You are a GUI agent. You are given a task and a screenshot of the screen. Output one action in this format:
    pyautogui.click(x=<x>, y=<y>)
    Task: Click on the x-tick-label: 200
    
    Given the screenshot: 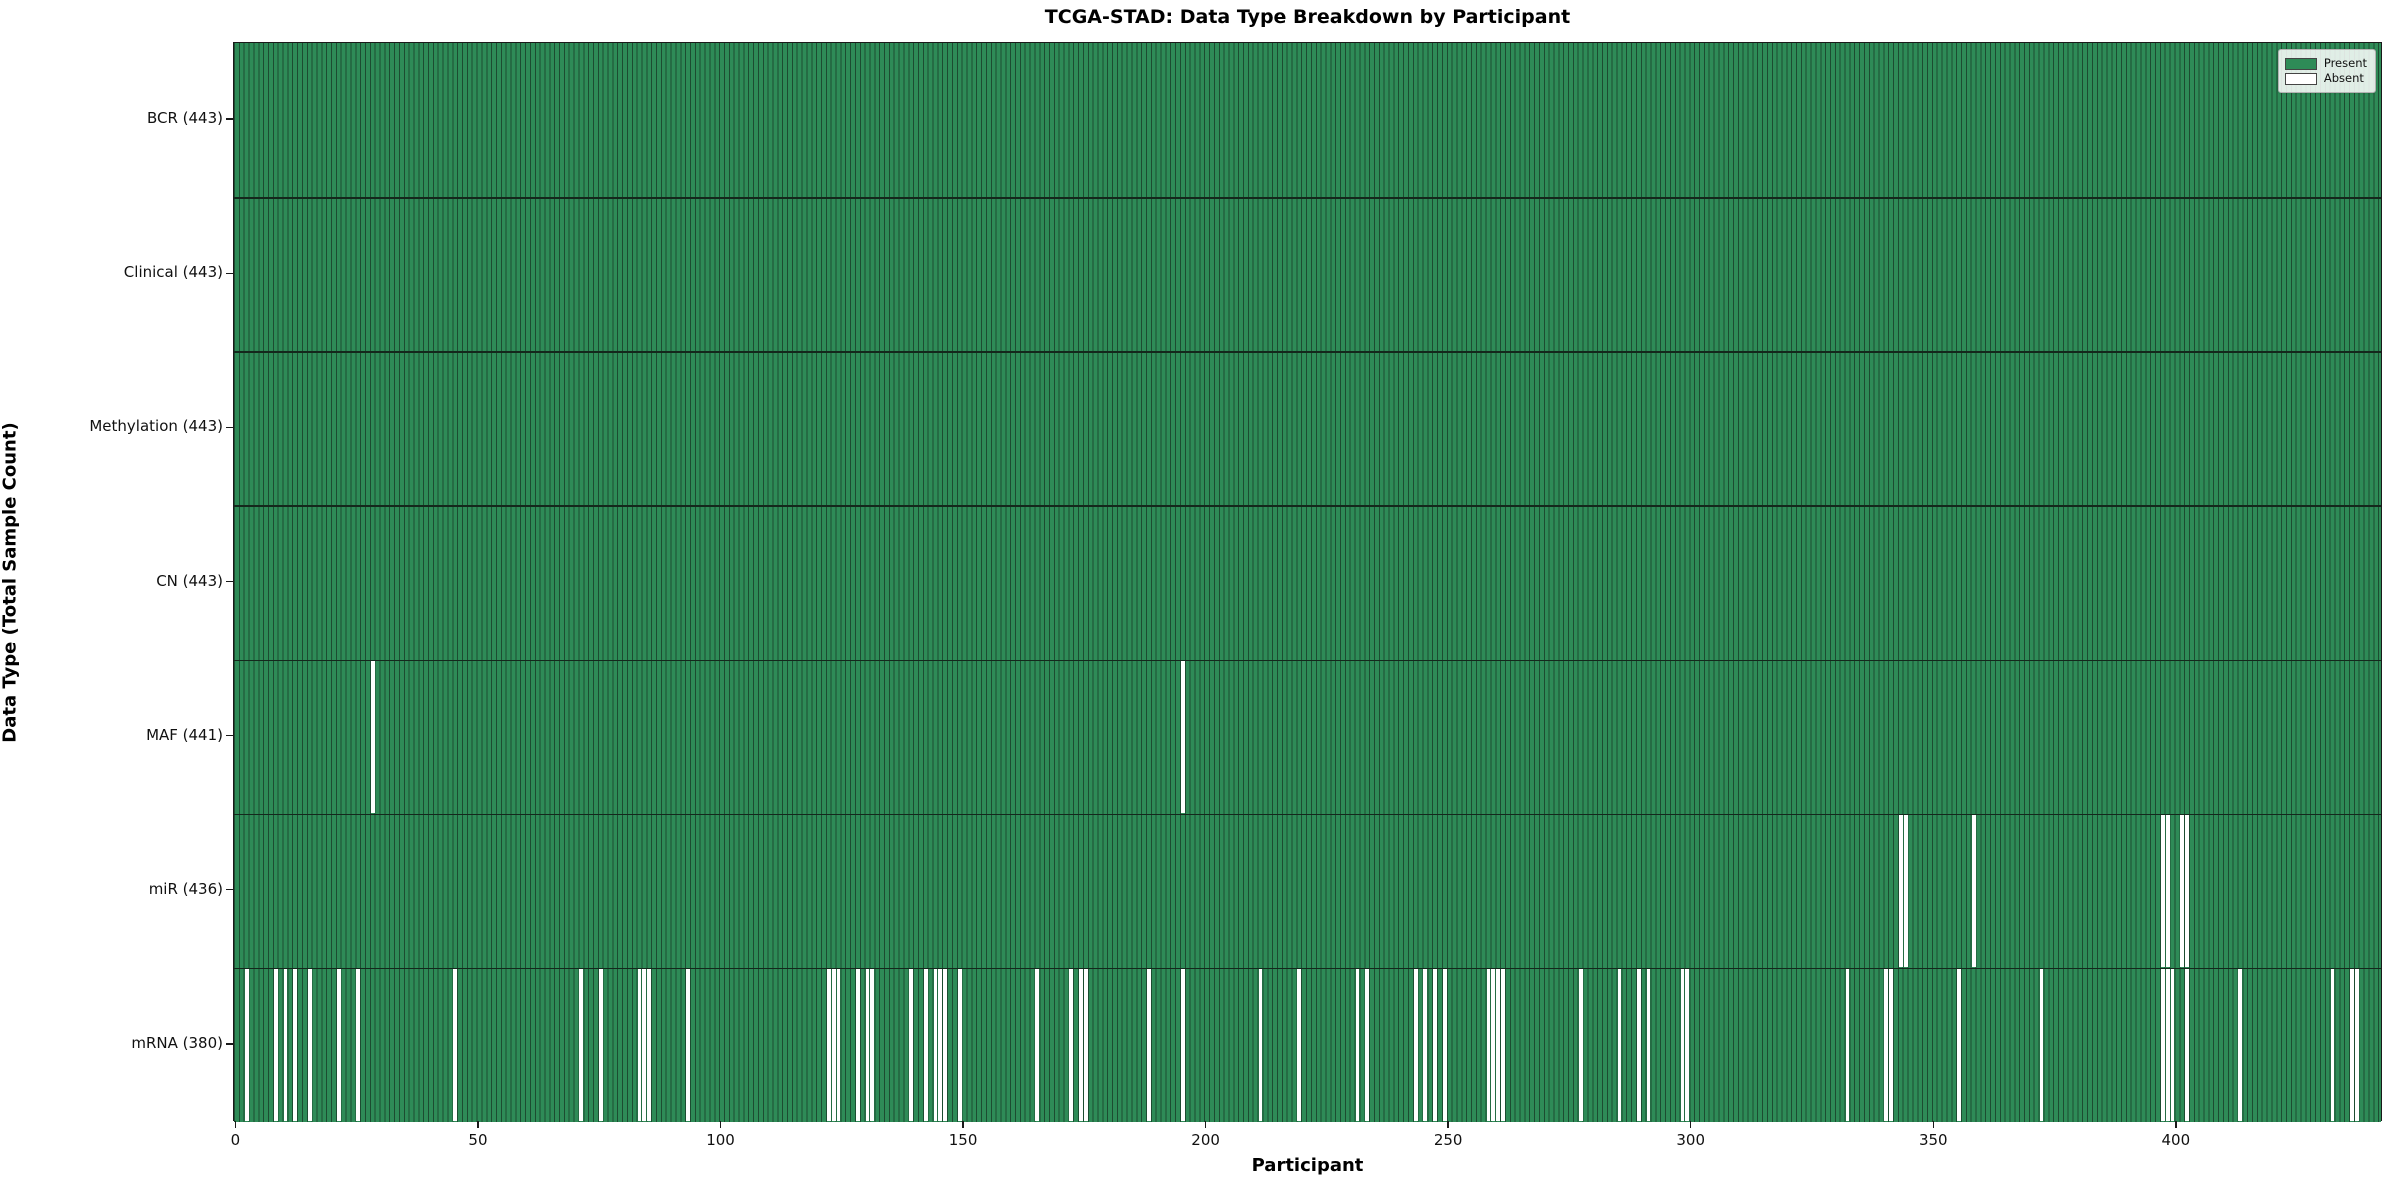 What is the action you would take?
    pyautogui.click(x=1205, y=1140)
    